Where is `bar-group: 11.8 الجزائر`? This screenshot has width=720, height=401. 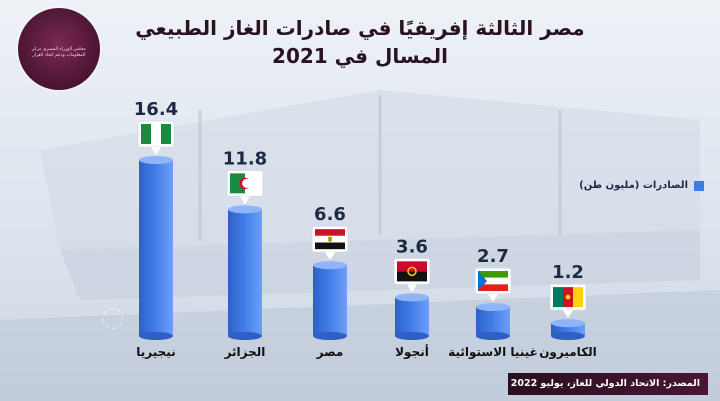
bar-group: 11.8 الجزائر is located at coordinates (245, 253).